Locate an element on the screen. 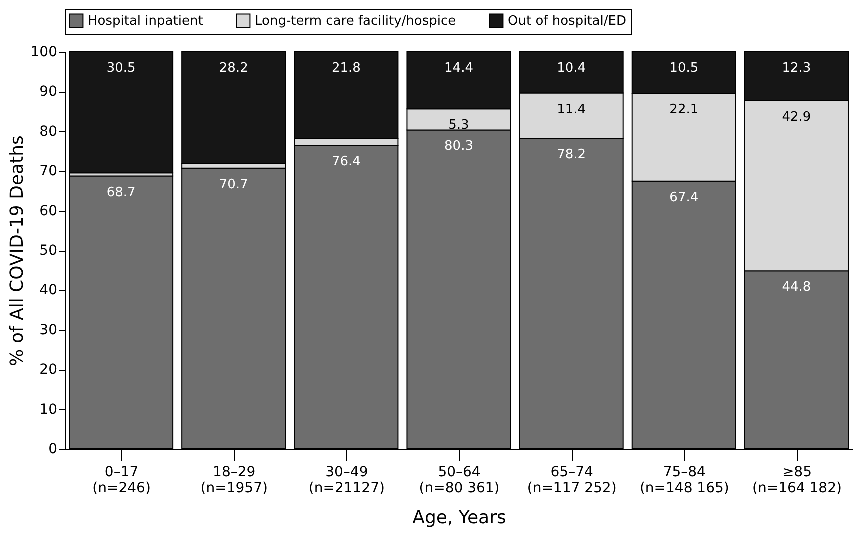 The width and height of the screenshot is (861, 535). x-tick-label: 0–17 (n=246) is located at coordinates (121, 480).